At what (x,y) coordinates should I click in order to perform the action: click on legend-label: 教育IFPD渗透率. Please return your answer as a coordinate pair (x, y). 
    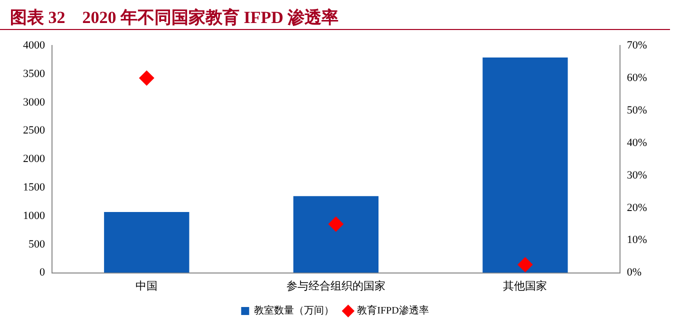
    Looking at the image, I should click on (393, 310).